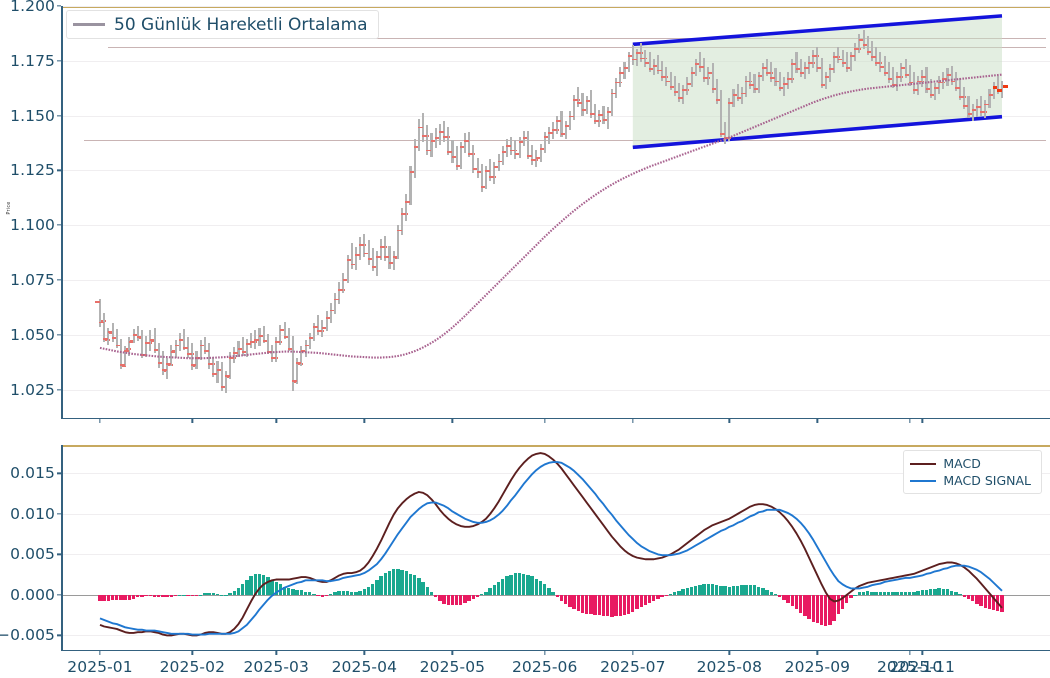 The width and height of the screenshot is (1050, 678). I want to click on signal-legend-label: MACD SIGNAL, so click(987, 480).